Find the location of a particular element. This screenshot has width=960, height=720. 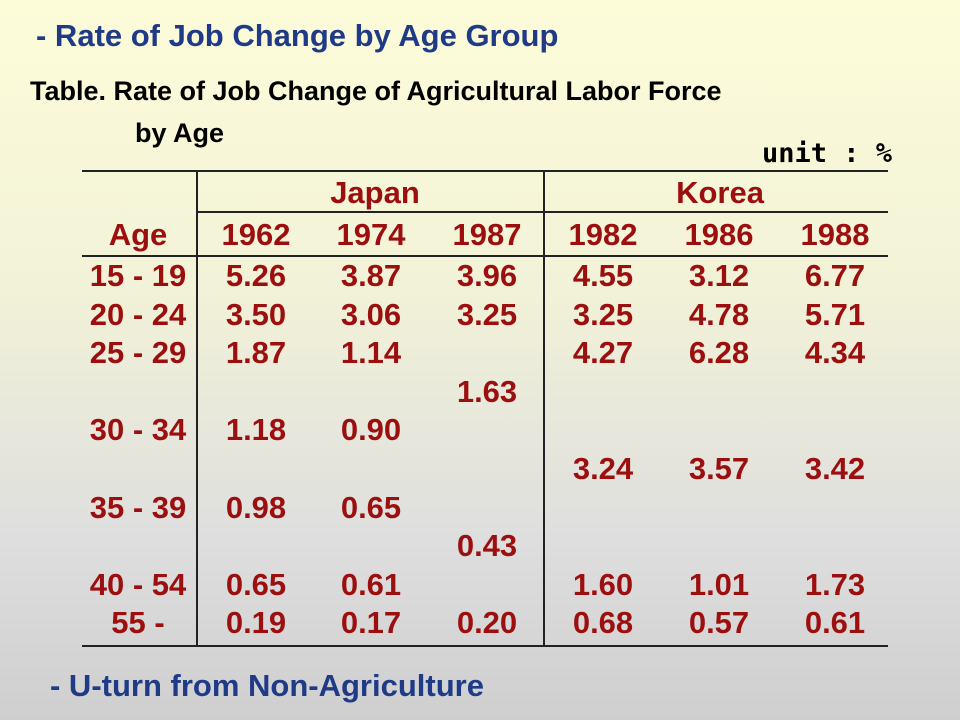

rate-cell: 1.18 is located at coordinates (256, 429).